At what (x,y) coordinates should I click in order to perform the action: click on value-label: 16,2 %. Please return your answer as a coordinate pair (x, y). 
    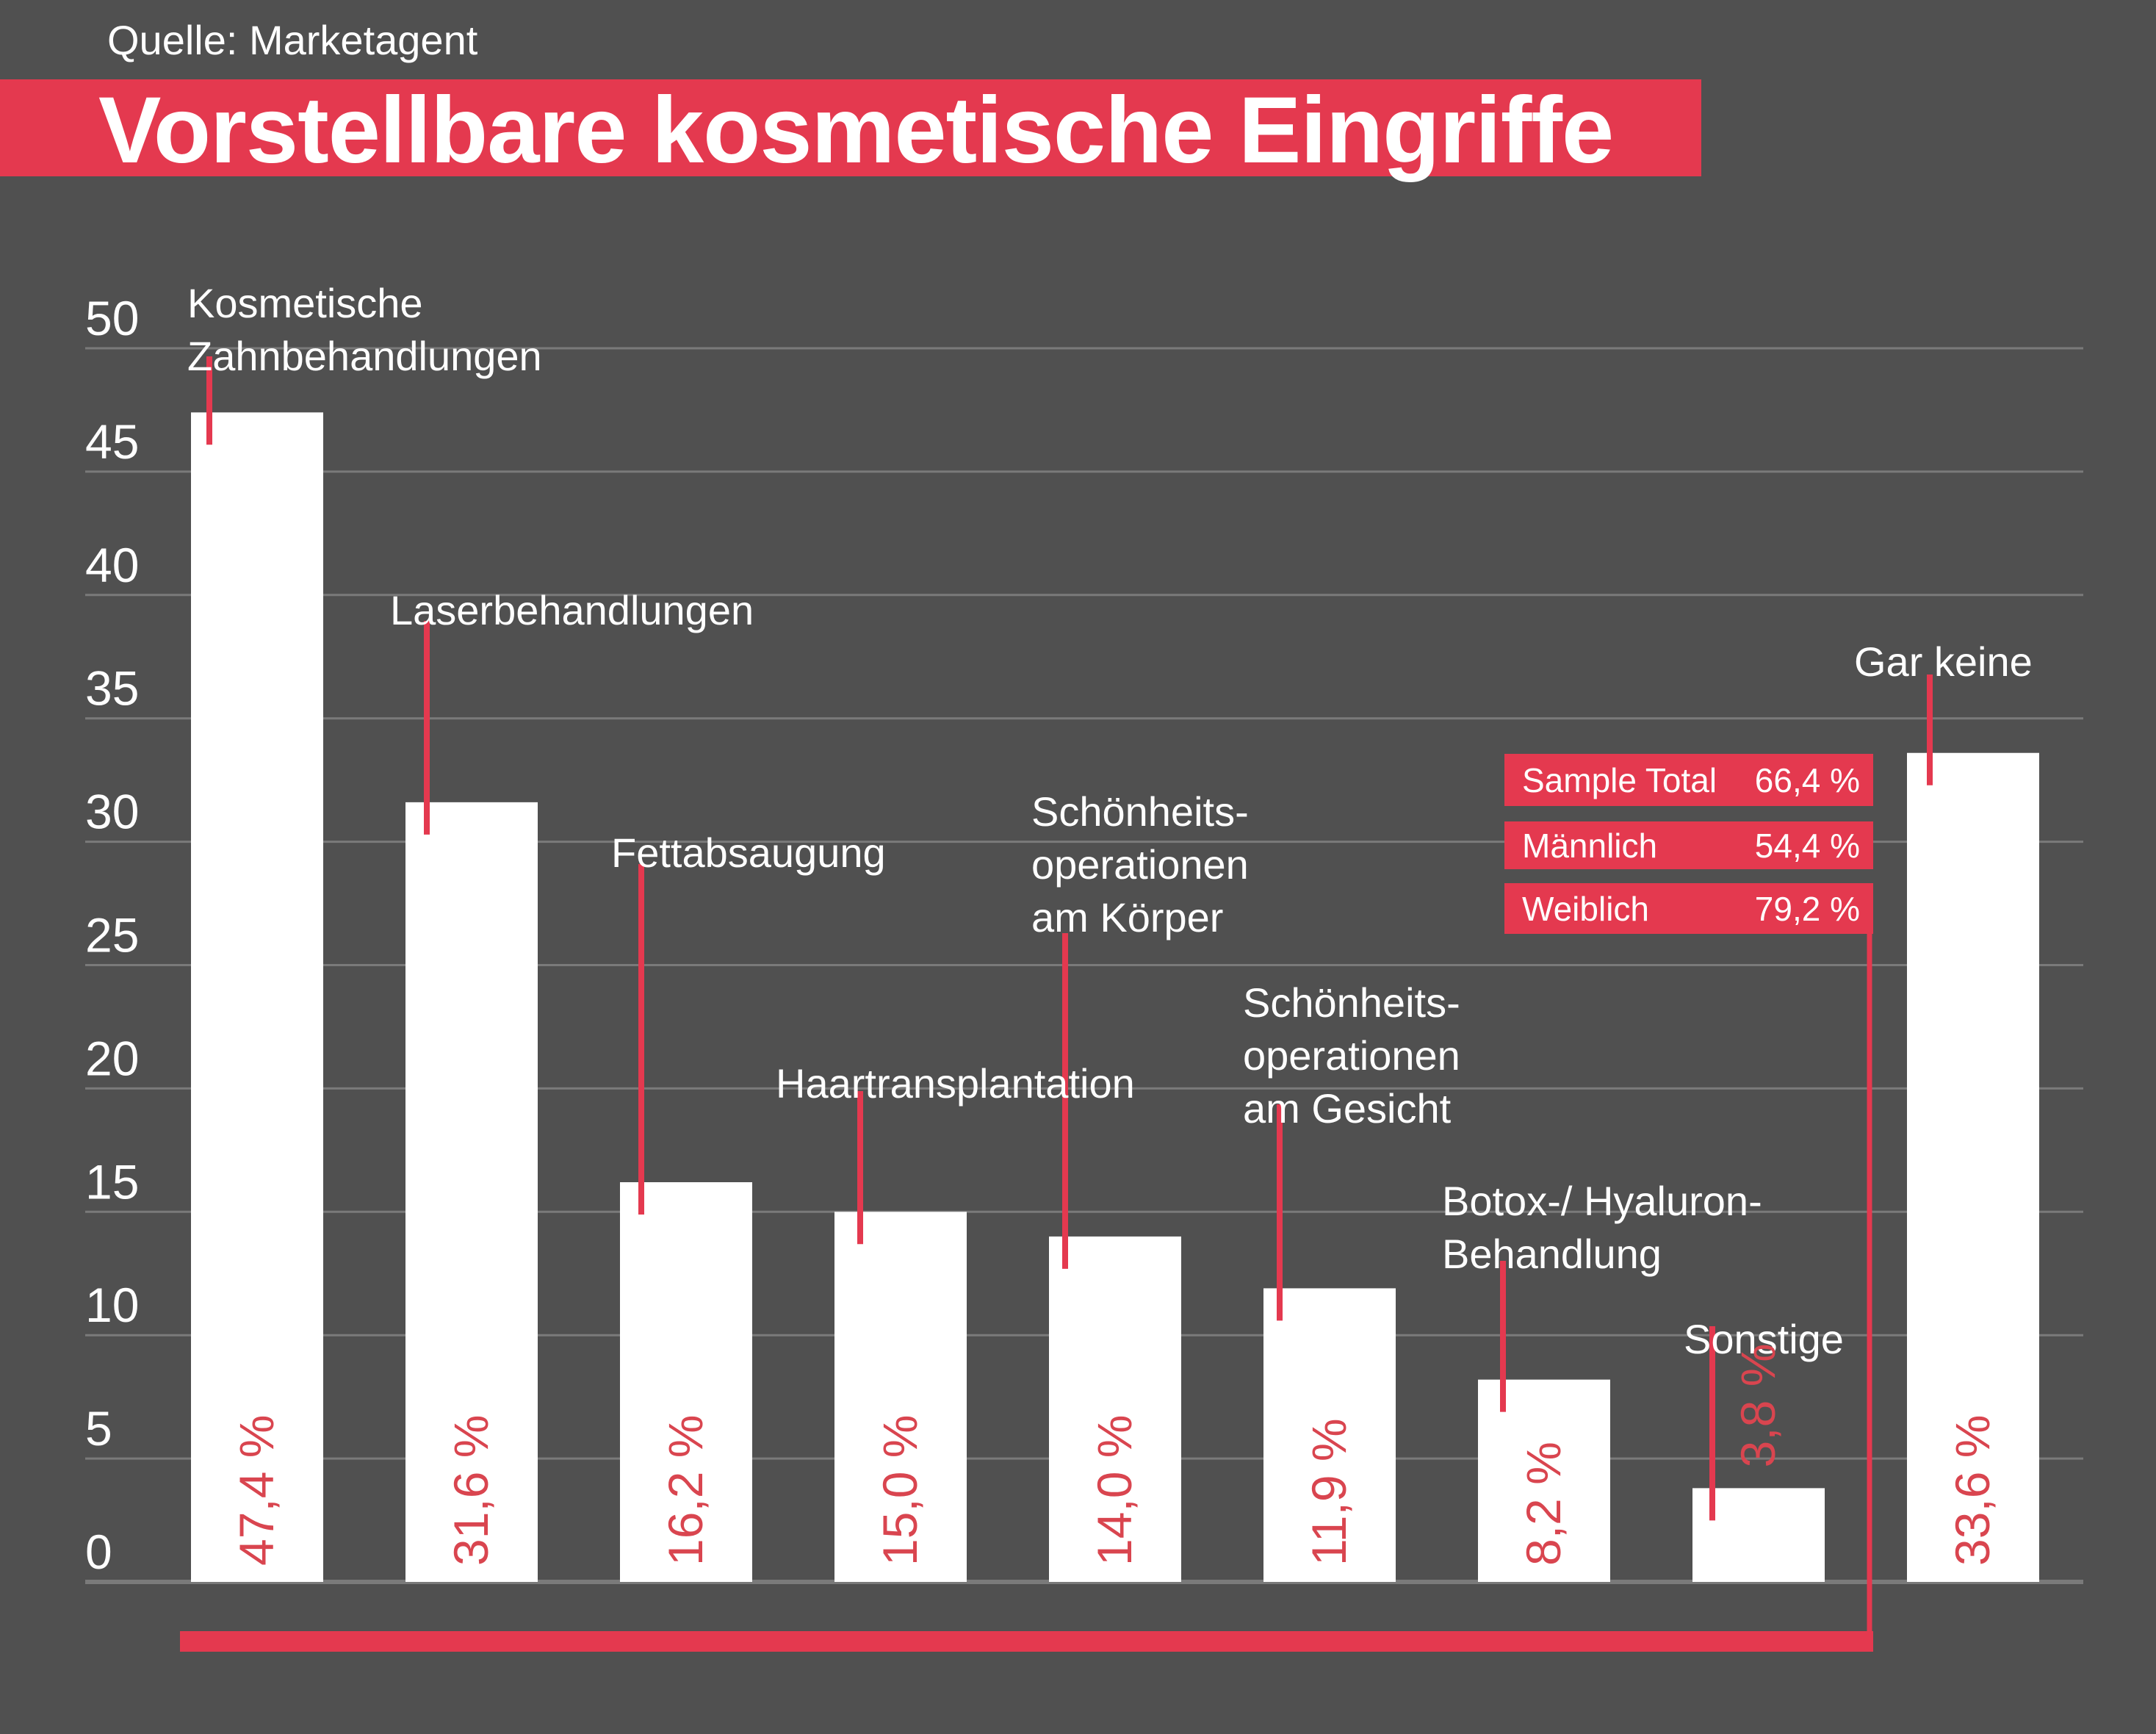
    Looking at the image, I should click on (685, 1490).